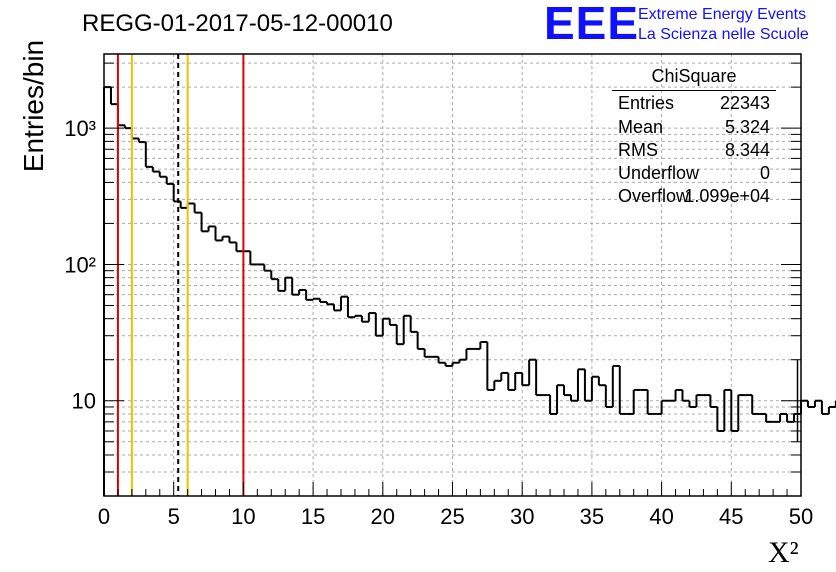 The height and width of the screenshot is (572, 836). What do you see at coordinates (80, 128) in the screenshot?
I see `y-tick-label: 10³` at bounding box center [80, 128].